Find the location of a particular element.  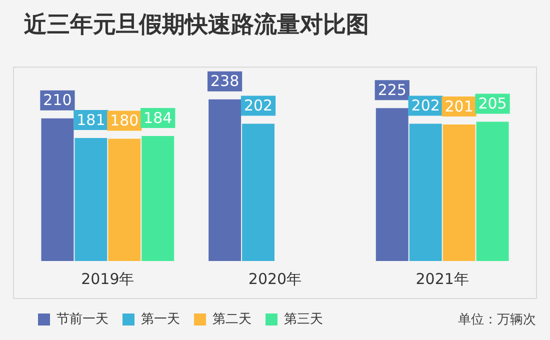

legend-label: 节前一天 is located at coordinates (82, 319).